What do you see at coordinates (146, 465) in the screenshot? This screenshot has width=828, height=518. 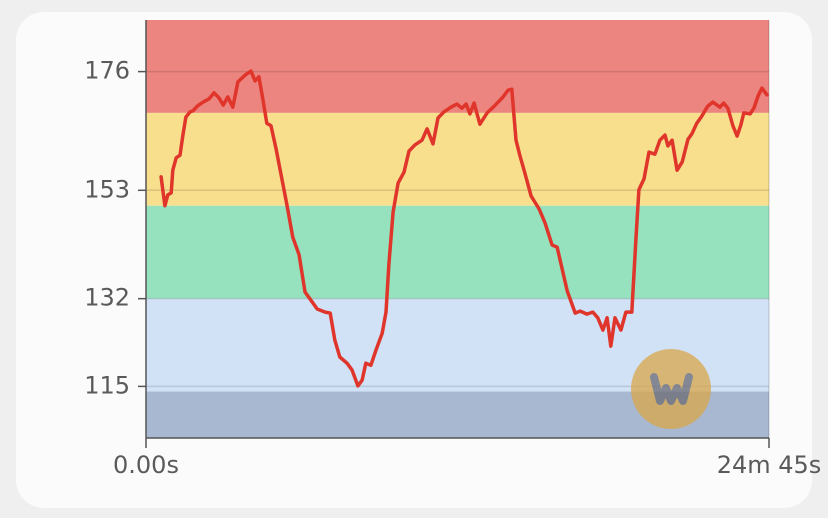 I see `x-tick-label: 0.00s` at bounding box center [146, 465].